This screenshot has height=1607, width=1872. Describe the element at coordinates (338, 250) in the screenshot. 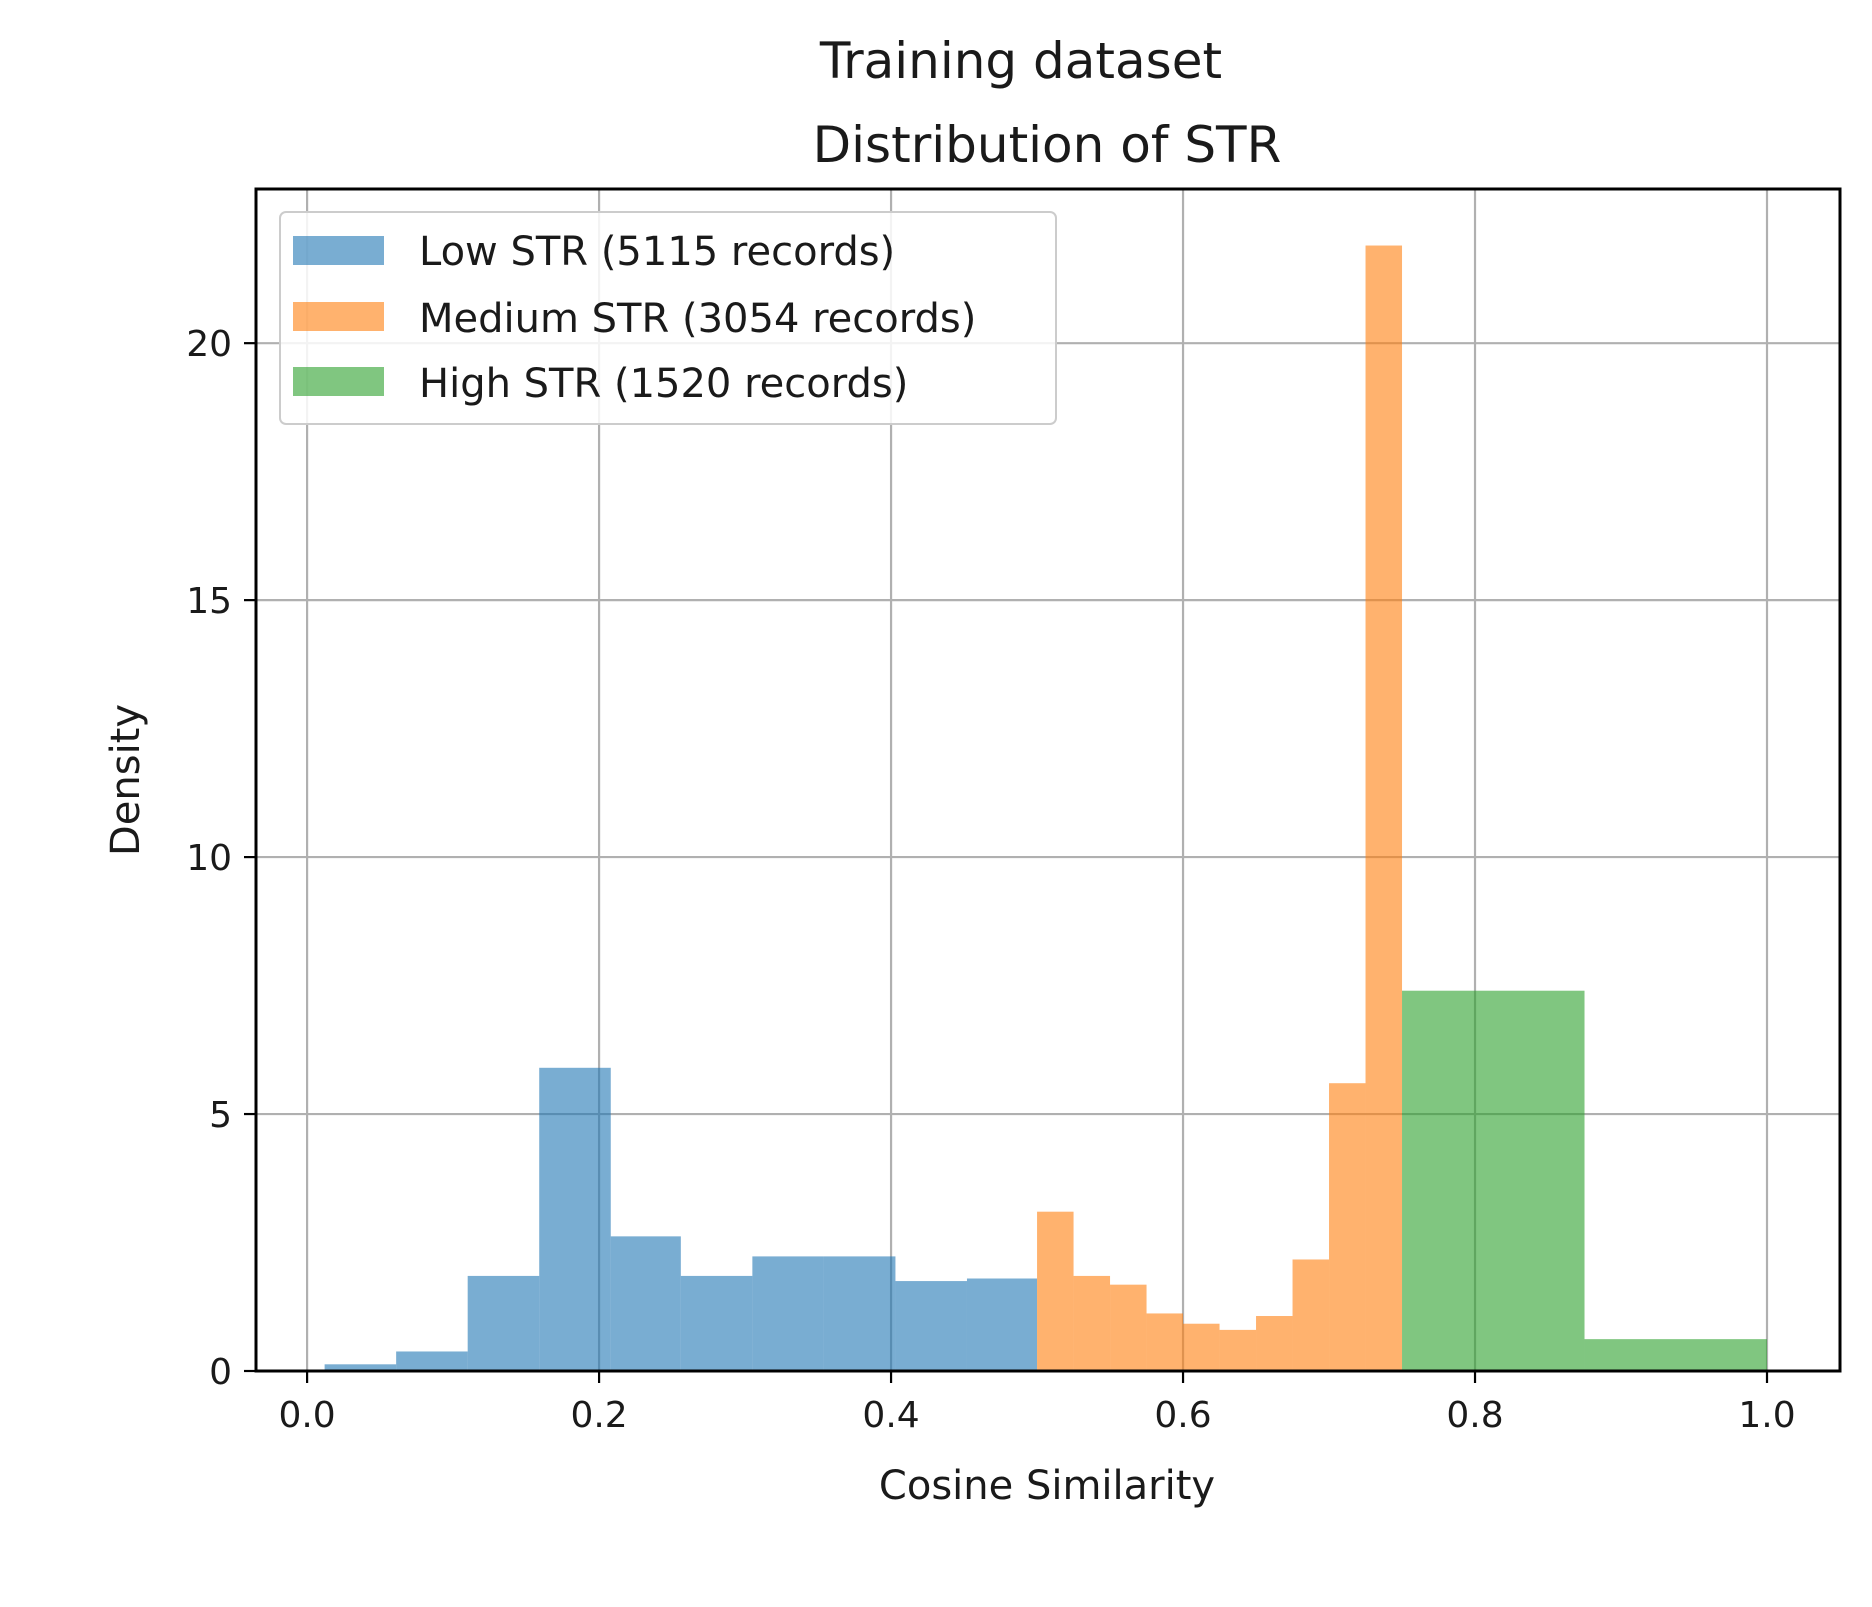

I see `legend-swatch-low-str` at that location.